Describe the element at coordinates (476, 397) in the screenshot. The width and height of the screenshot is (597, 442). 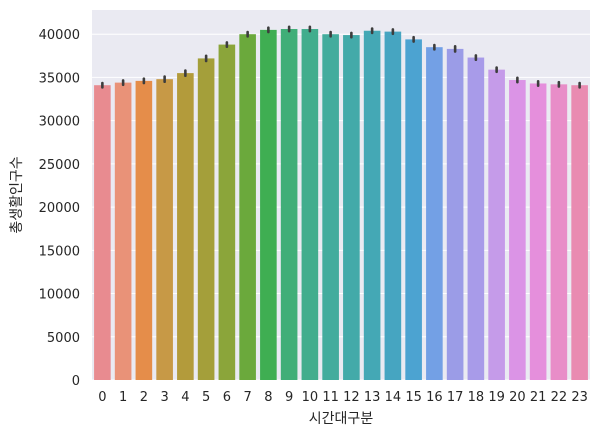
I see `x-tick-label: 18` at that location.